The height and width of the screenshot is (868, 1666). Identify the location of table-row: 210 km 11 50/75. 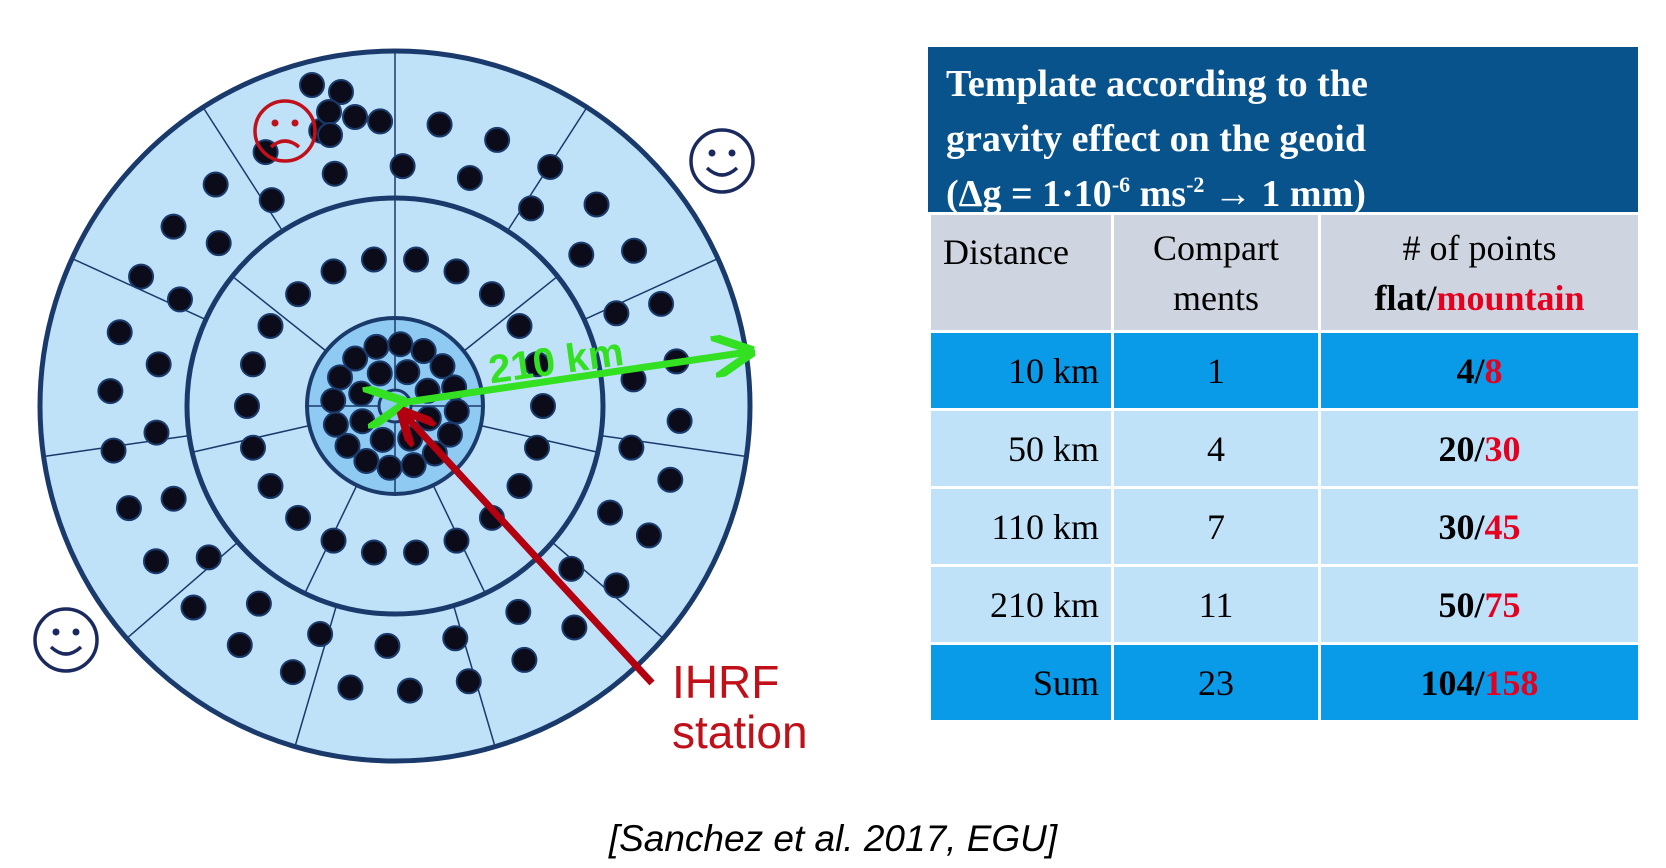
(1284, 604).